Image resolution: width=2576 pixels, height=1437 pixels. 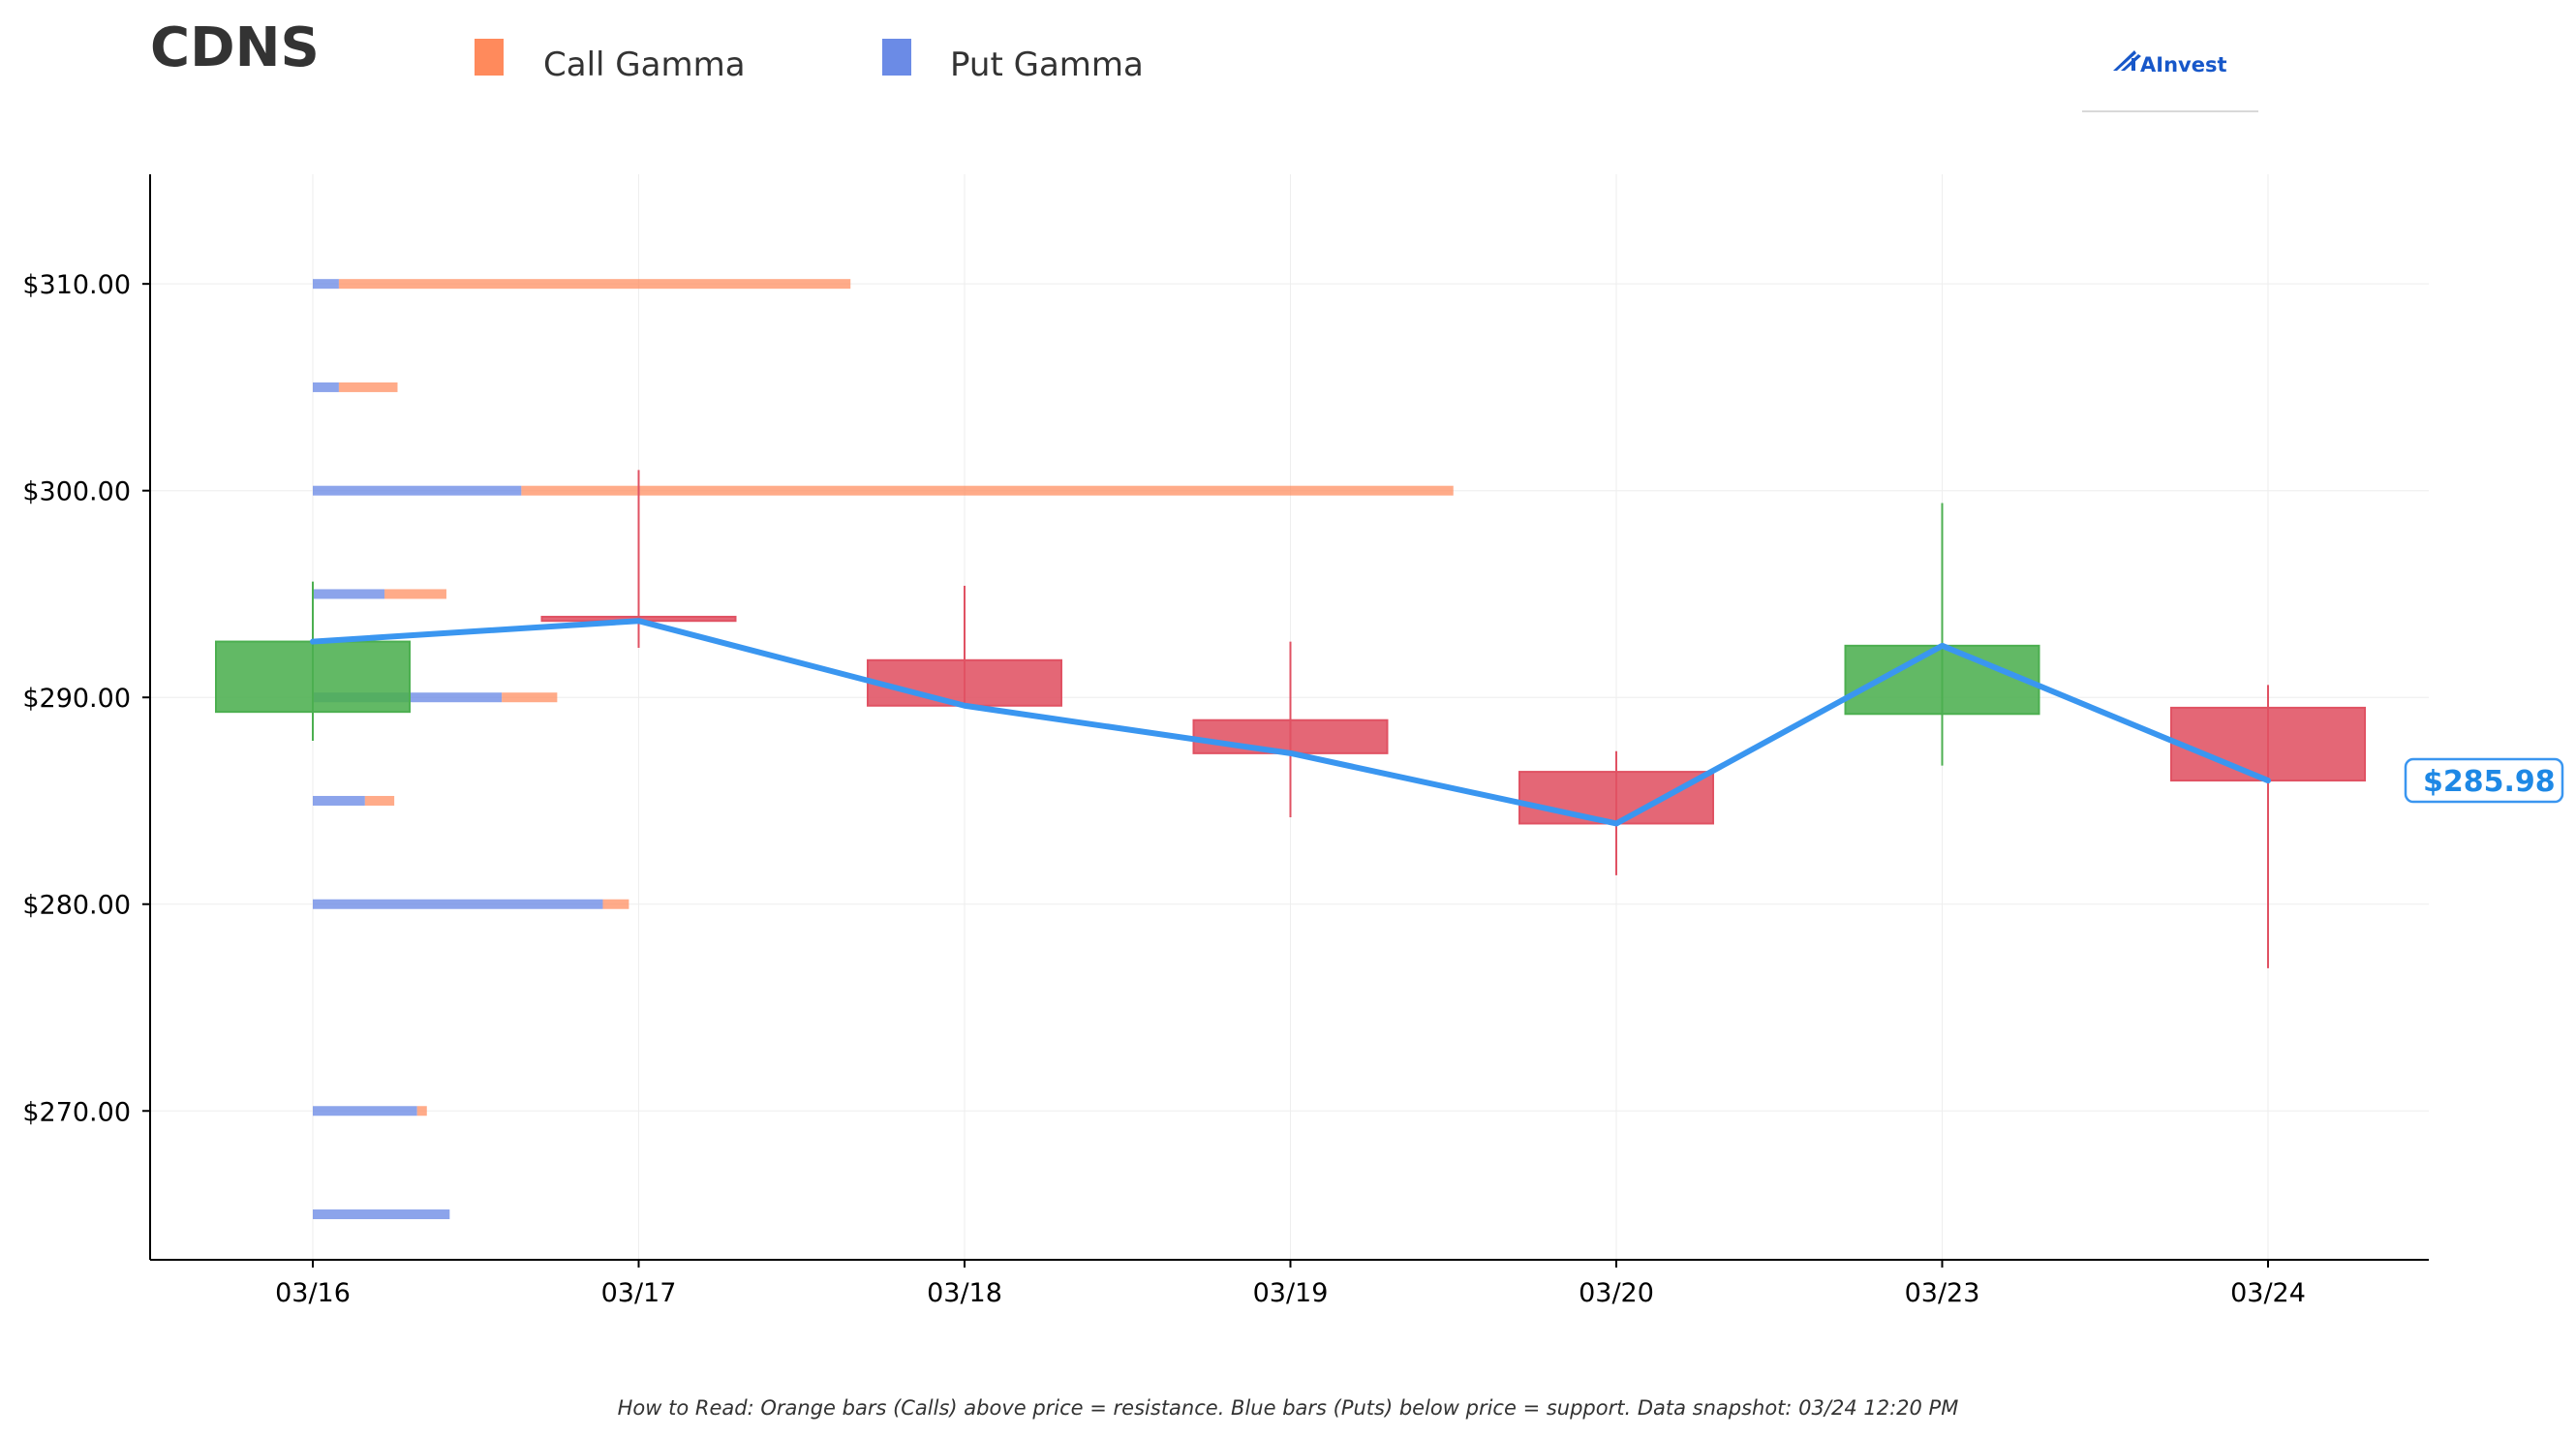 I want to click on chart-title: CDNS, so click(x=235, y=48).